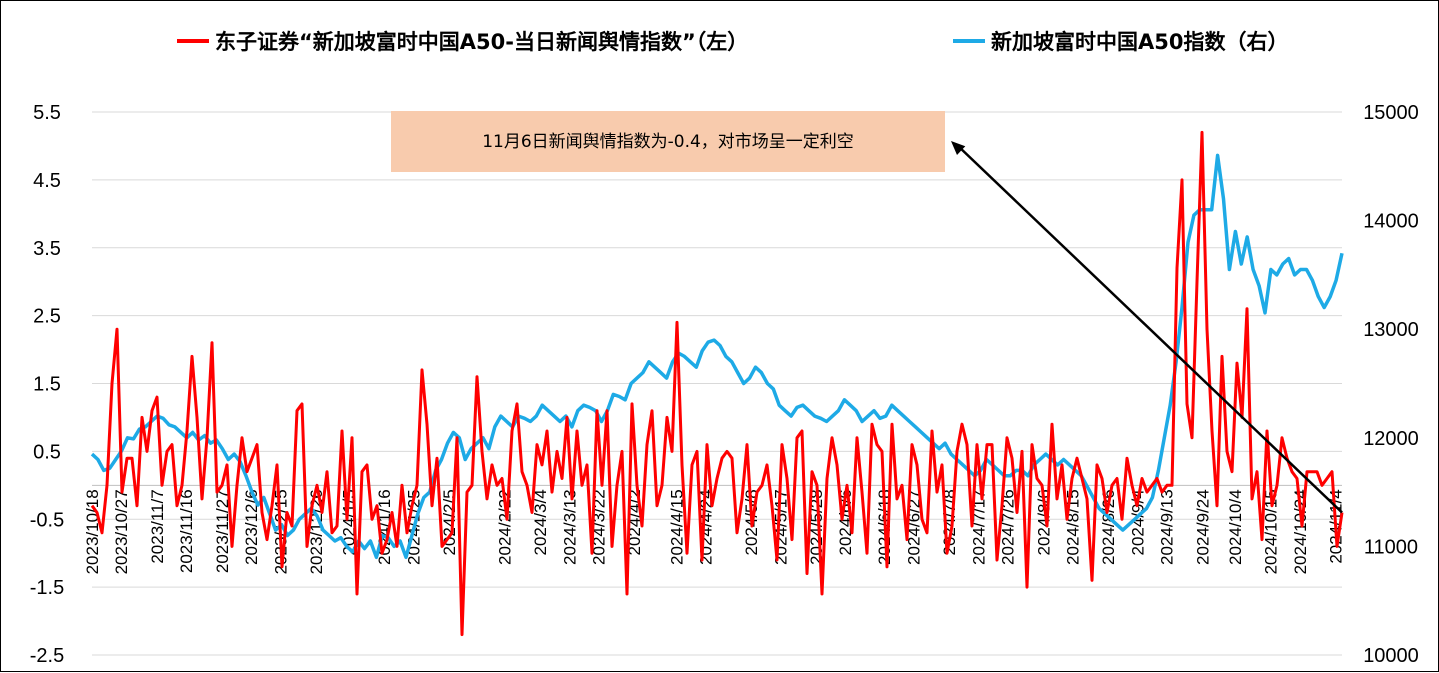 Image resolution: width=1439 pixels, height=673 pixels. I want to click on annotation-arrow, so click(1149, 329).